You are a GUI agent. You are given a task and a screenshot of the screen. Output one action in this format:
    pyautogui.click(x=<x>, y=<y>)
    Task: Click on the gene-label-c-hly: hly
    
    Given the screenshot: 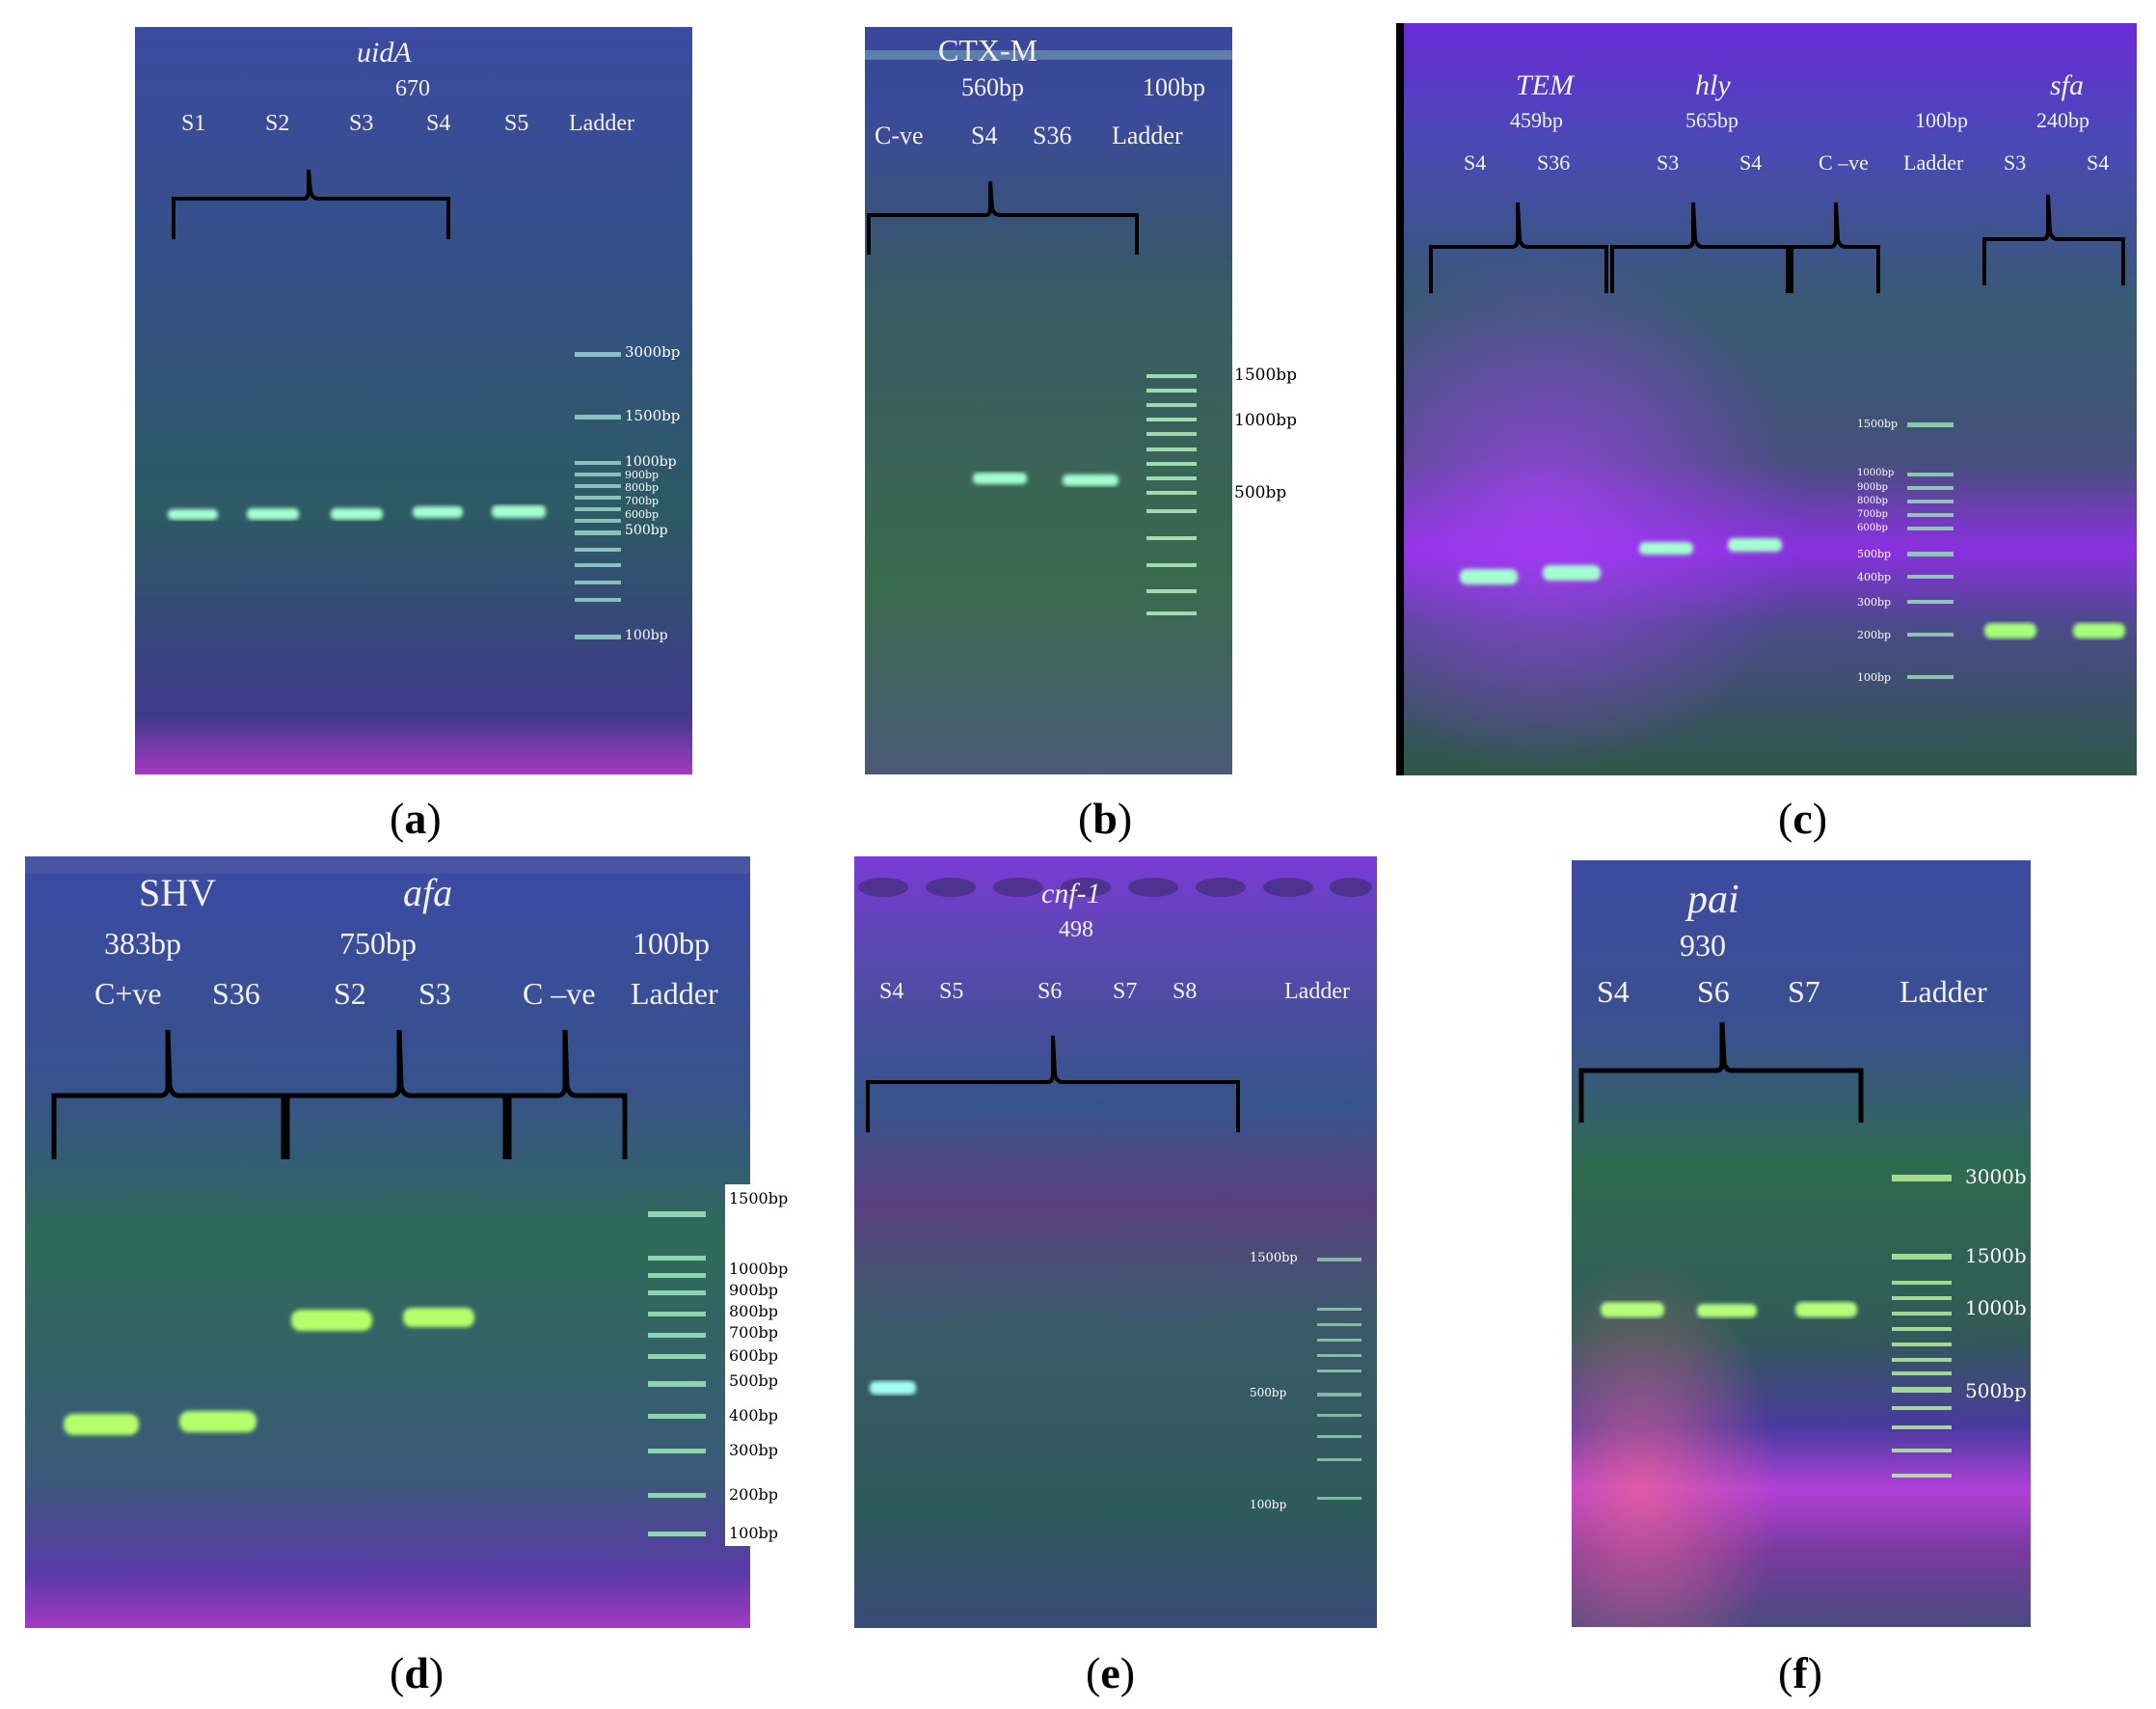 What is the action you would take?
    pyautogui.click(x=1713, y=85)
    